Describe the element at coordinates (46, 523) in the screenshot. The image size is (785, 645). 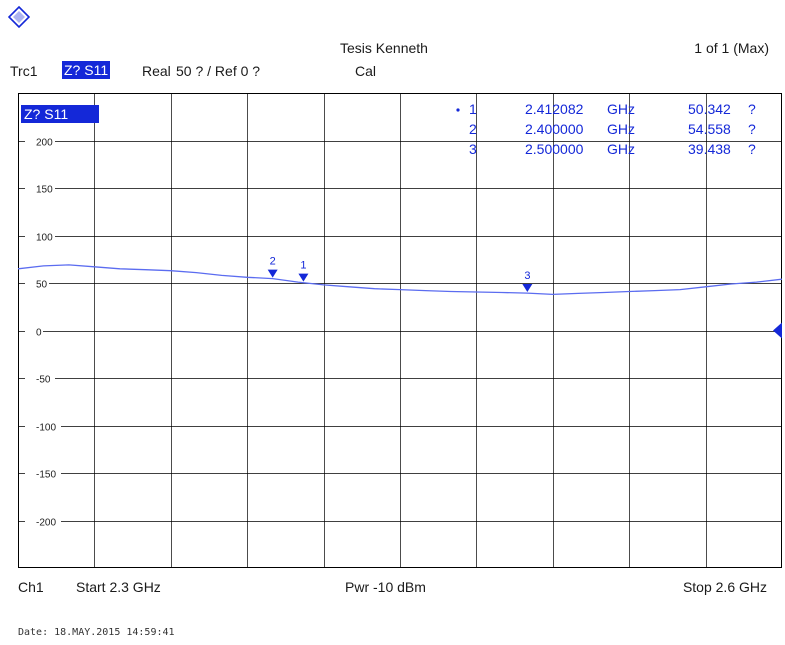
I see `y-tick-label: -200` at that location.